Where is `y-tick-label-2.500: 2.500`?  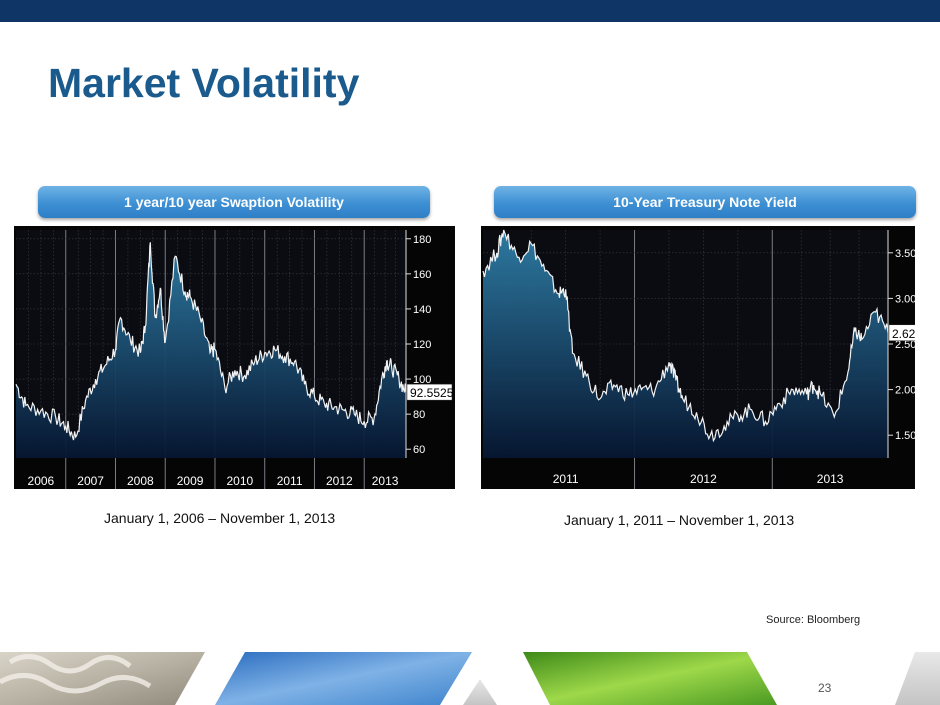
y-tick-label-2.500: 2.500 is located at coordinates (905, 345).